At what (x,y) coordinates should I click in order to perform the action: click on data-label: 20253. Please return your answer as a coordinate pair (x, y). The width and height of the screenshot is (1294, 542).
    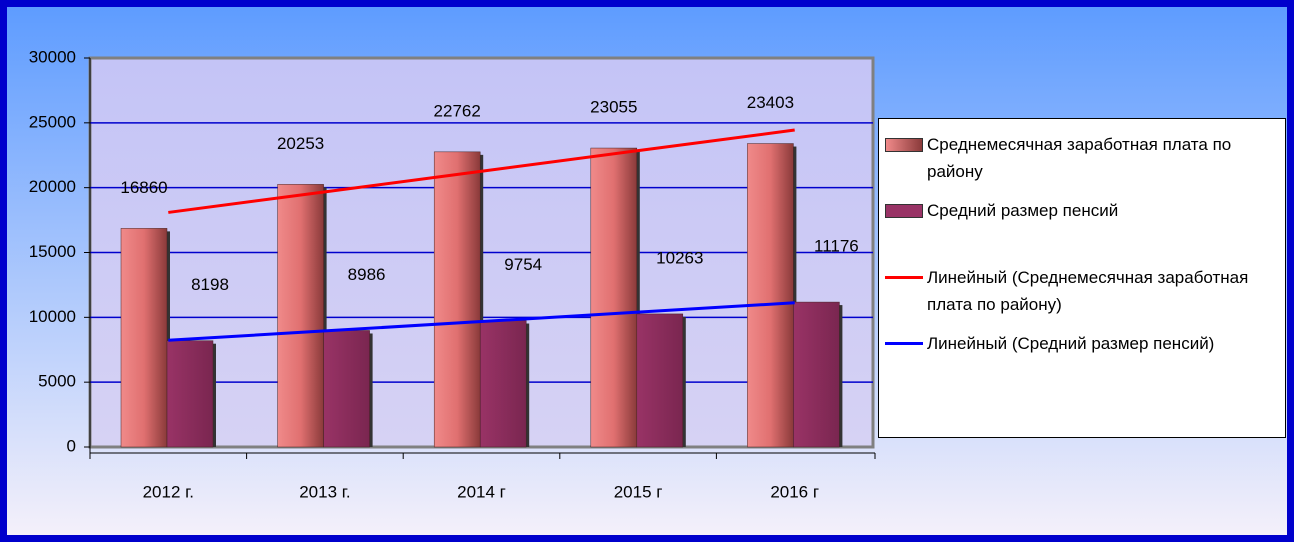
    Looking at the image, I should click on (300, 143).